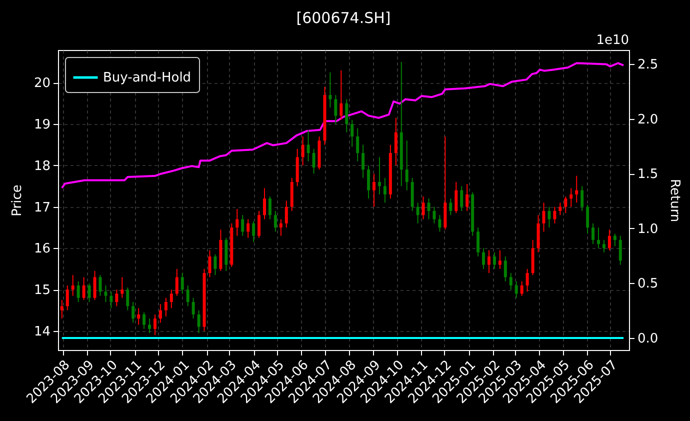 The image size is (690, 421). Describe the element at coordinates (42, 332) in the screenshot. I see `y-tick-label: 14` at that location.